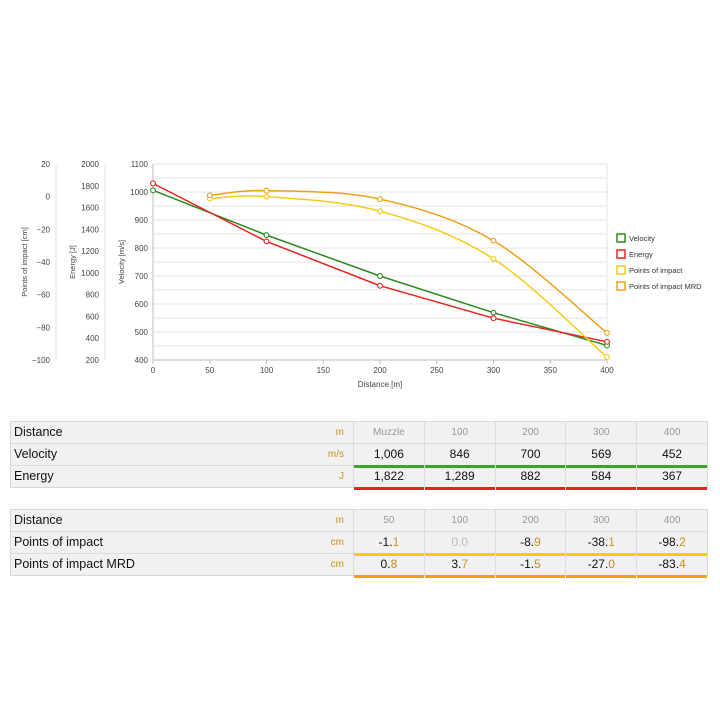 The height and width of the screenshot is (720, 720). Describe the element at coordinates (339, 432) in the screenshot. I see `row-unit: m` at that location.